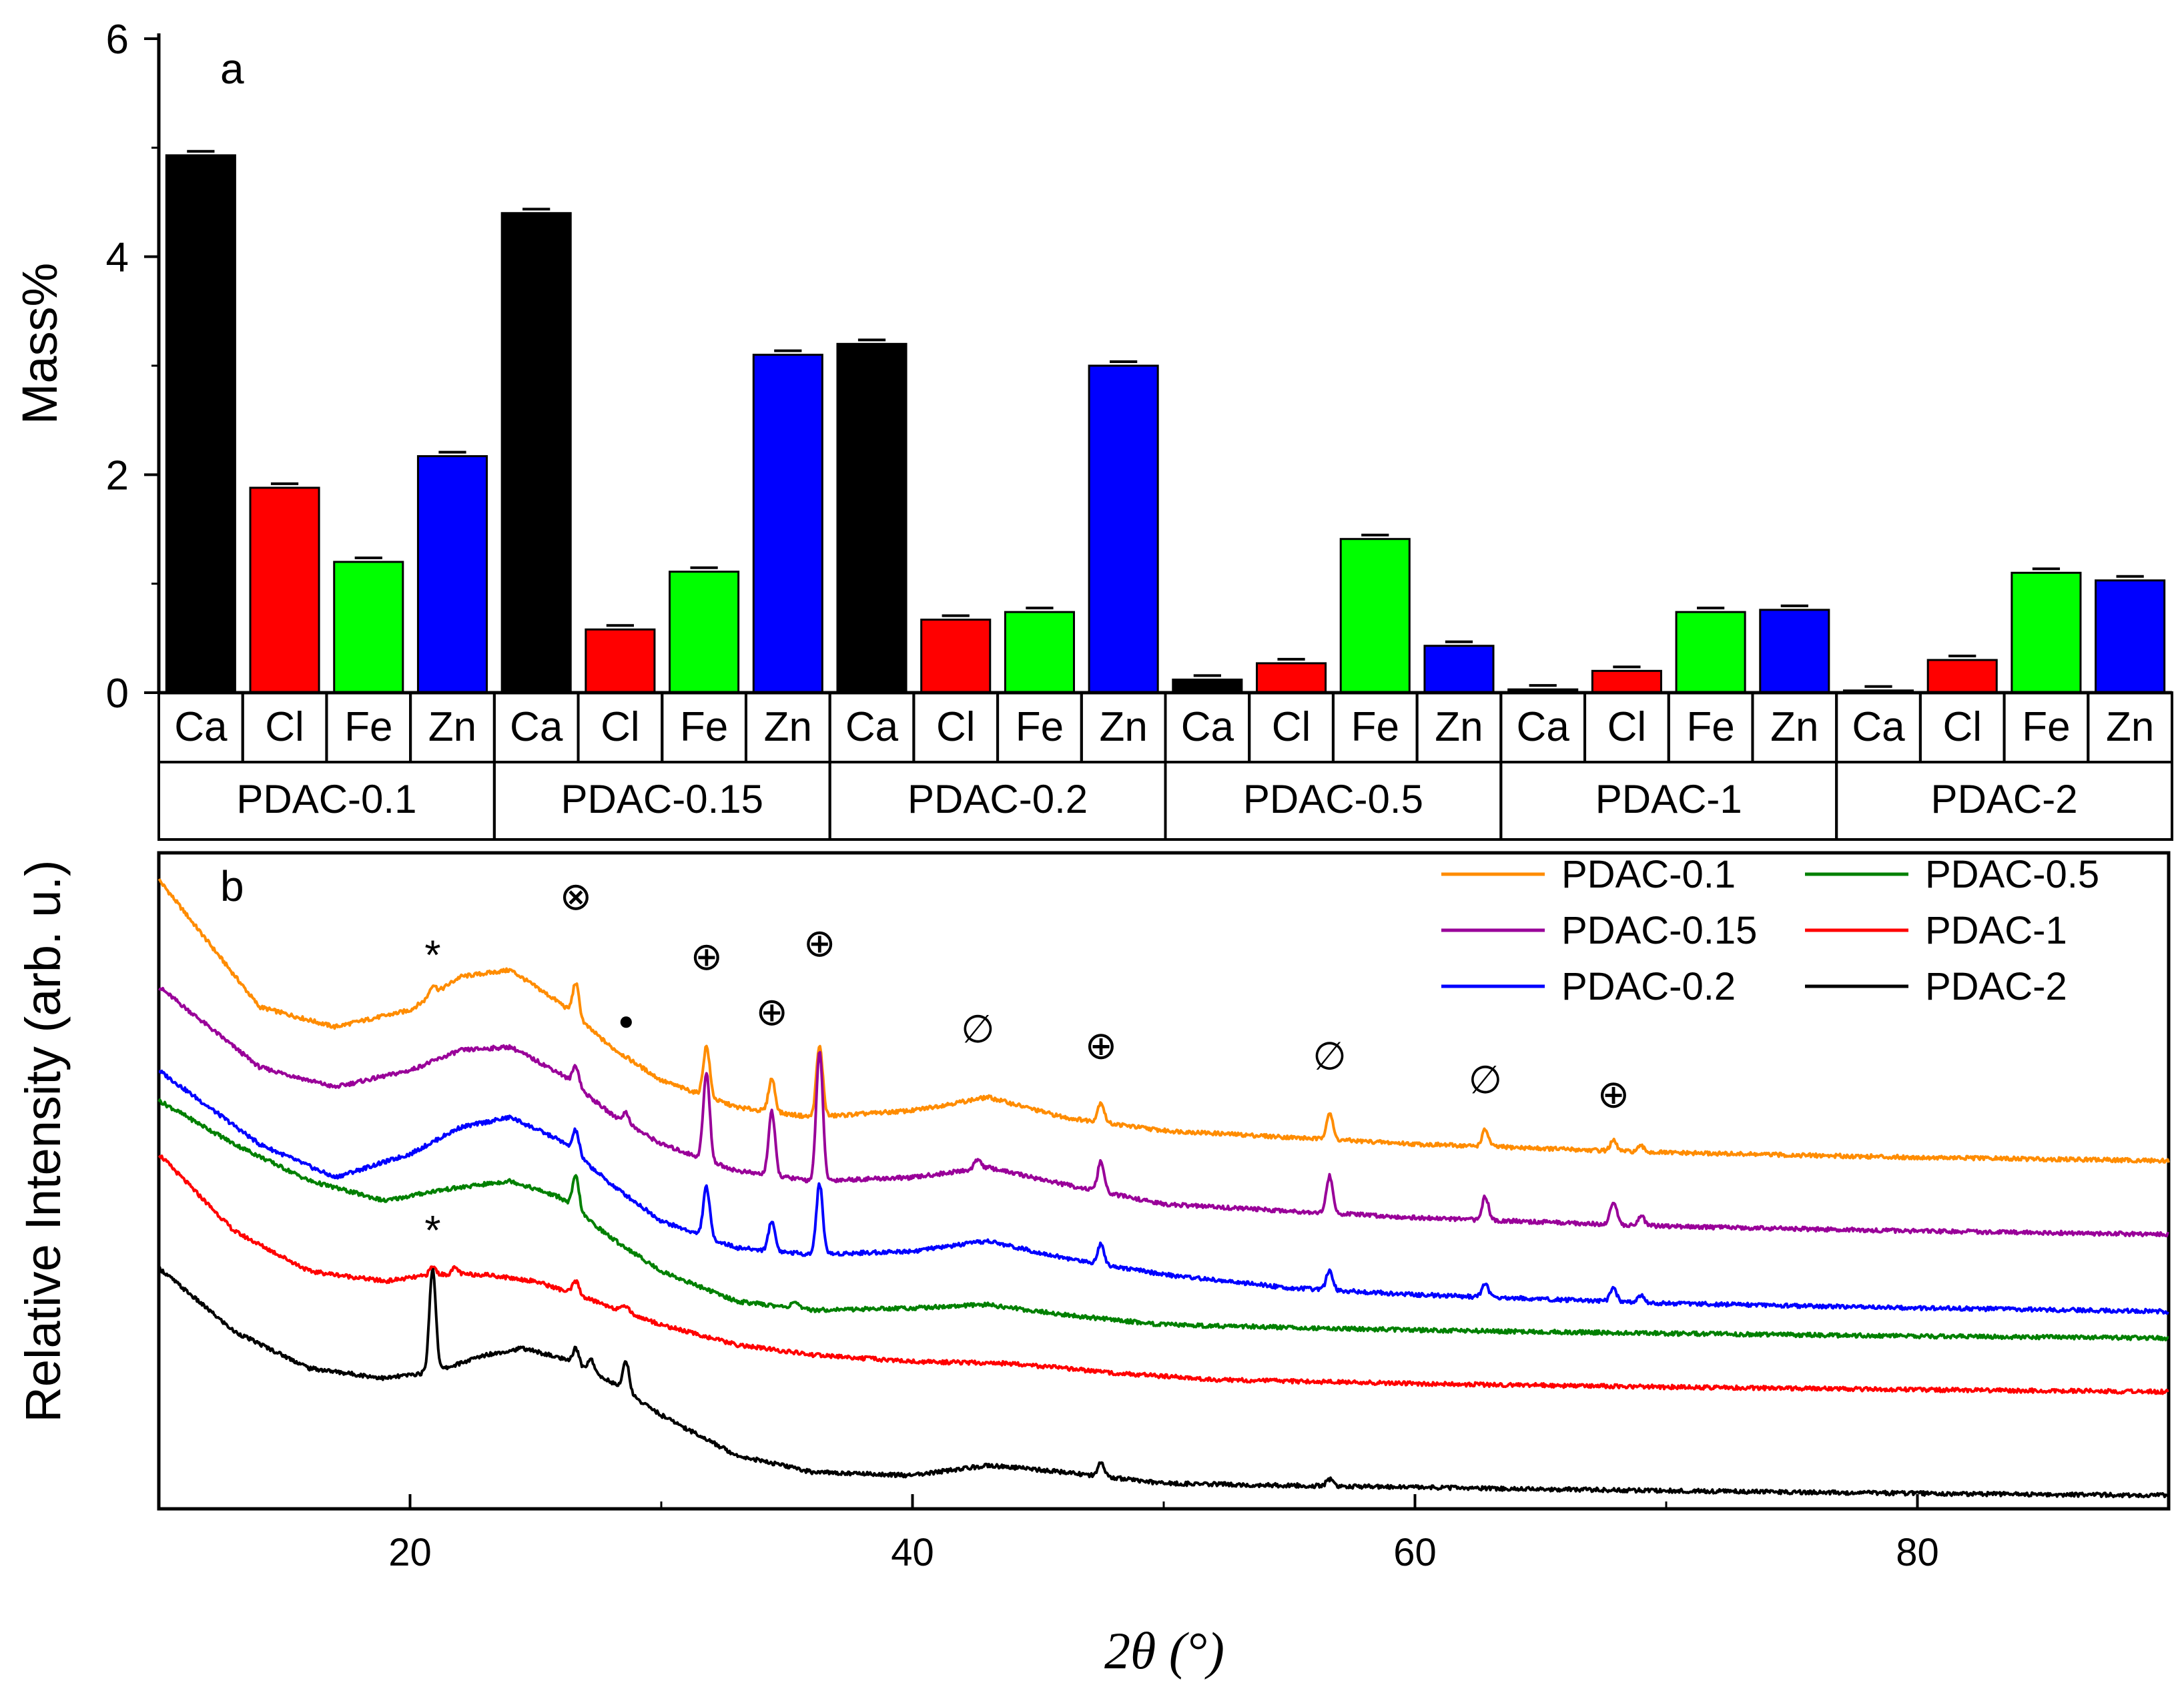 The height and width of the screenshot is (1691, 2184). What do you see at coordinates (284, 590) in the screenshot?
I see `bar-PDAC-0.1-Cl` at bounding box center [284, 590].